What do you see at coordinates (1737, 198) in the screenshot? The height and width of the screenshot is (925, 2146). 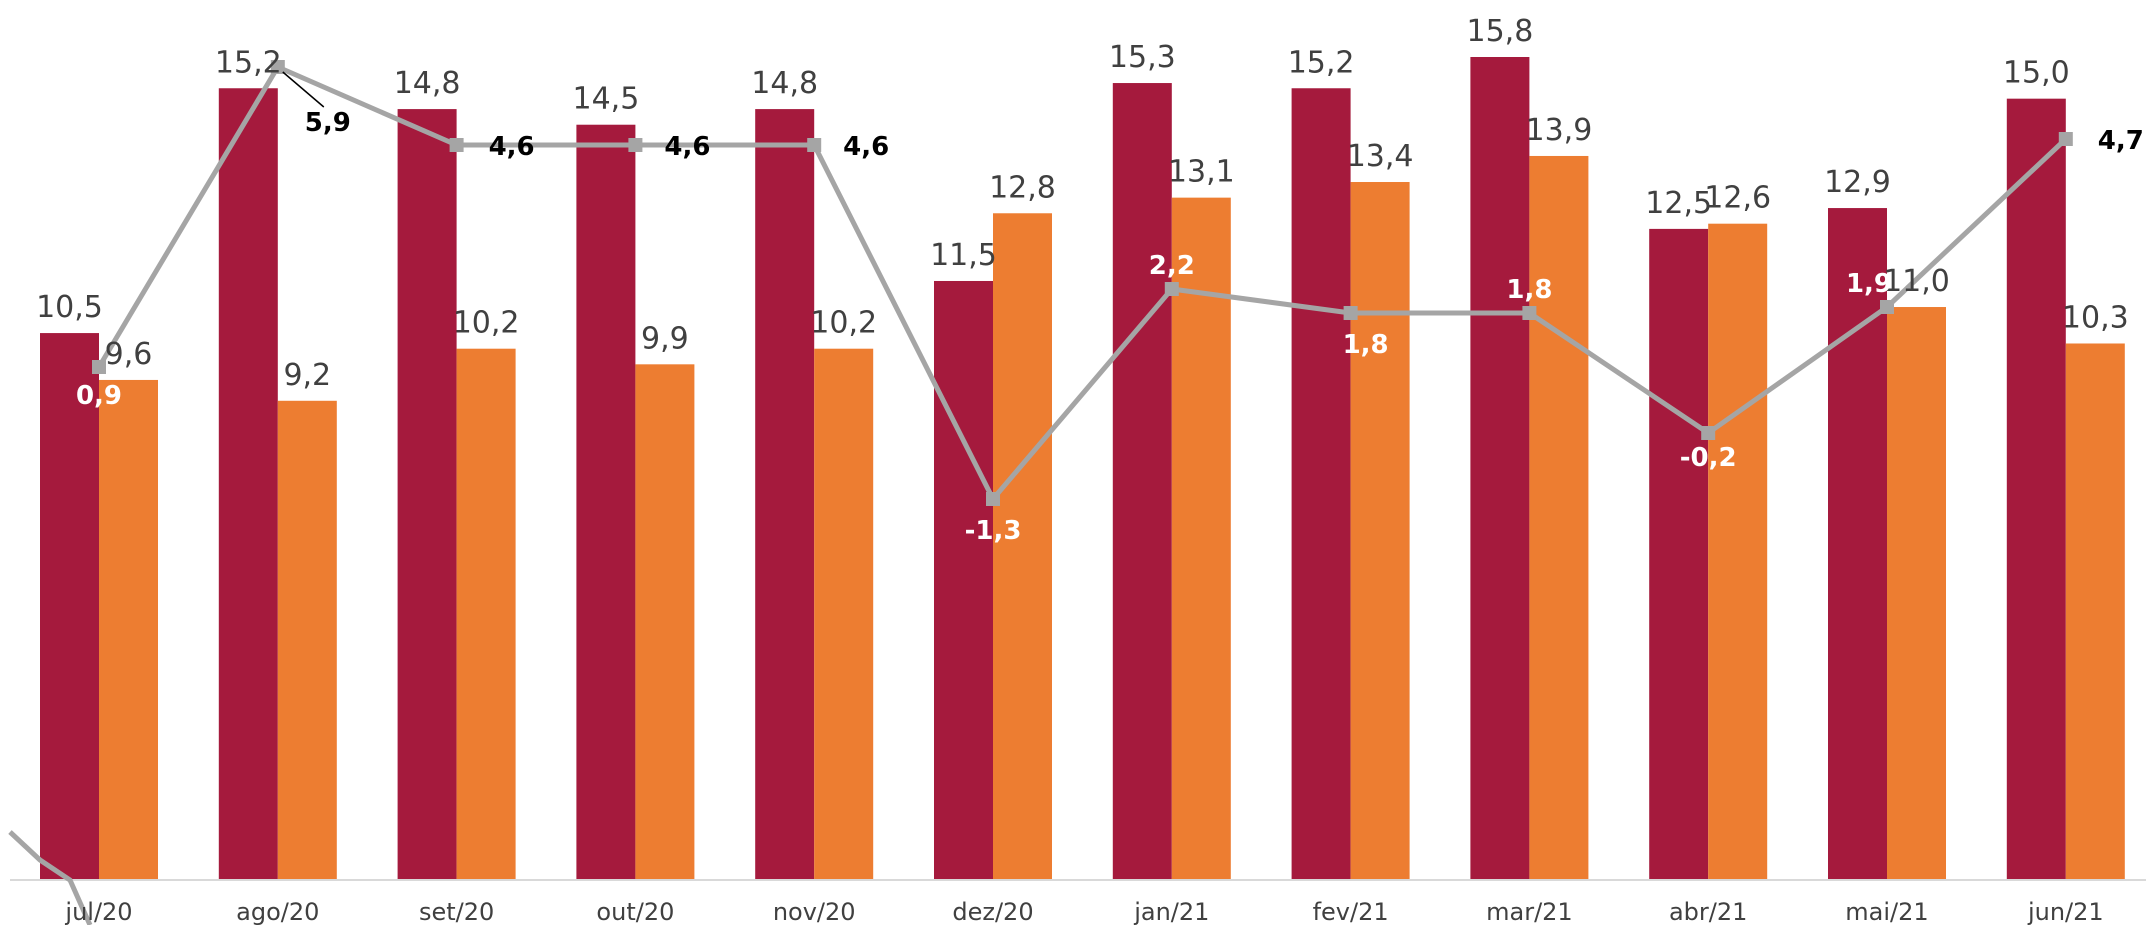 I see `bar-series2-label: 12,6` at bounding box center [1737, 198].